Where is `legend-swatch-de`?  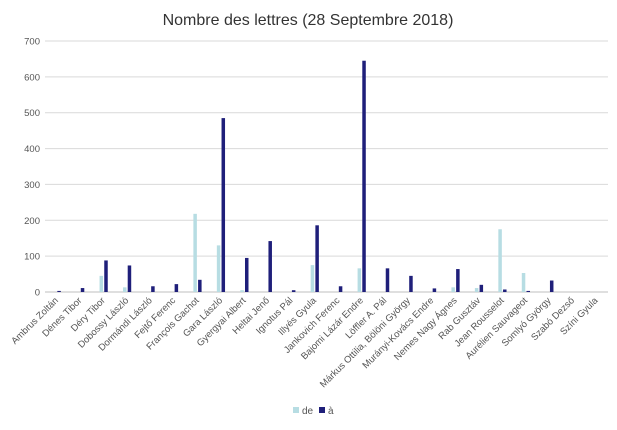
legend-swatch-de is located at coordinates (296, 410).